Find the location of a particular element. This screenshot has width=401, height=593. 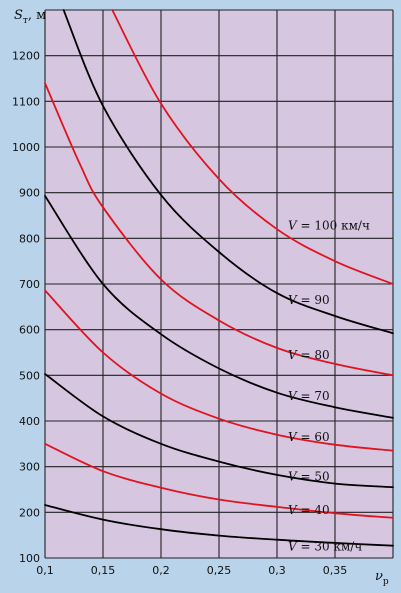

curve-label: V = 80 is located at coordinates (309, 355).